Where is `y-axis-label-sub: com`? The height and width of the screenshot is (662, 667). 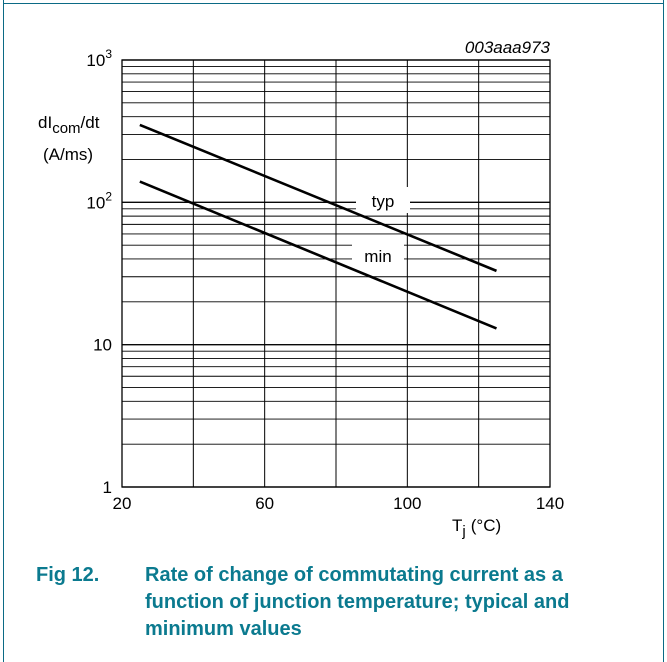
y-axis-label-sub: com is located at coordinates (66, 128).